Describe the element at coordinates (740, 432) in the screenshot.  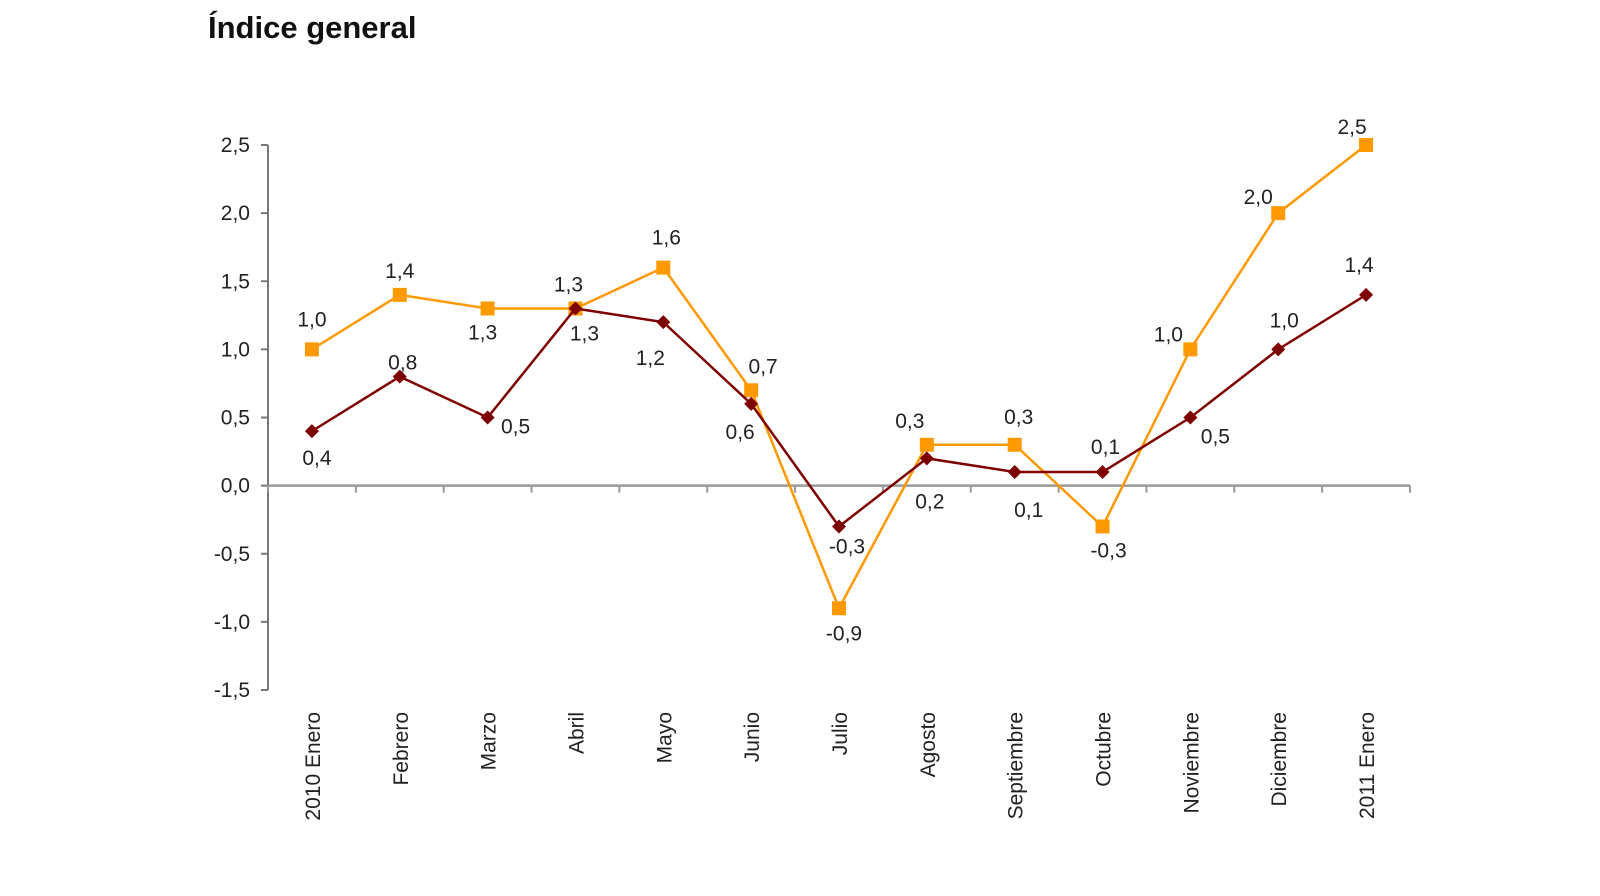
I see `data-label: 0,6` at that location.